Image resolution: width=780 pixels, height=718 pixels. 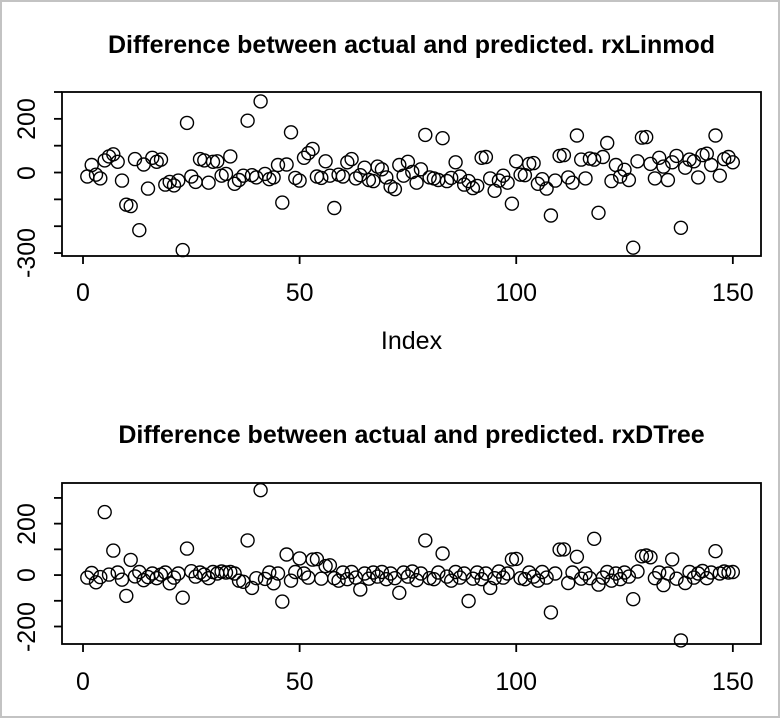 What do you see at coordinates (27, 626) in the screenshot?
I see `y-tick-label: -200` at bounding box center [27, 626].